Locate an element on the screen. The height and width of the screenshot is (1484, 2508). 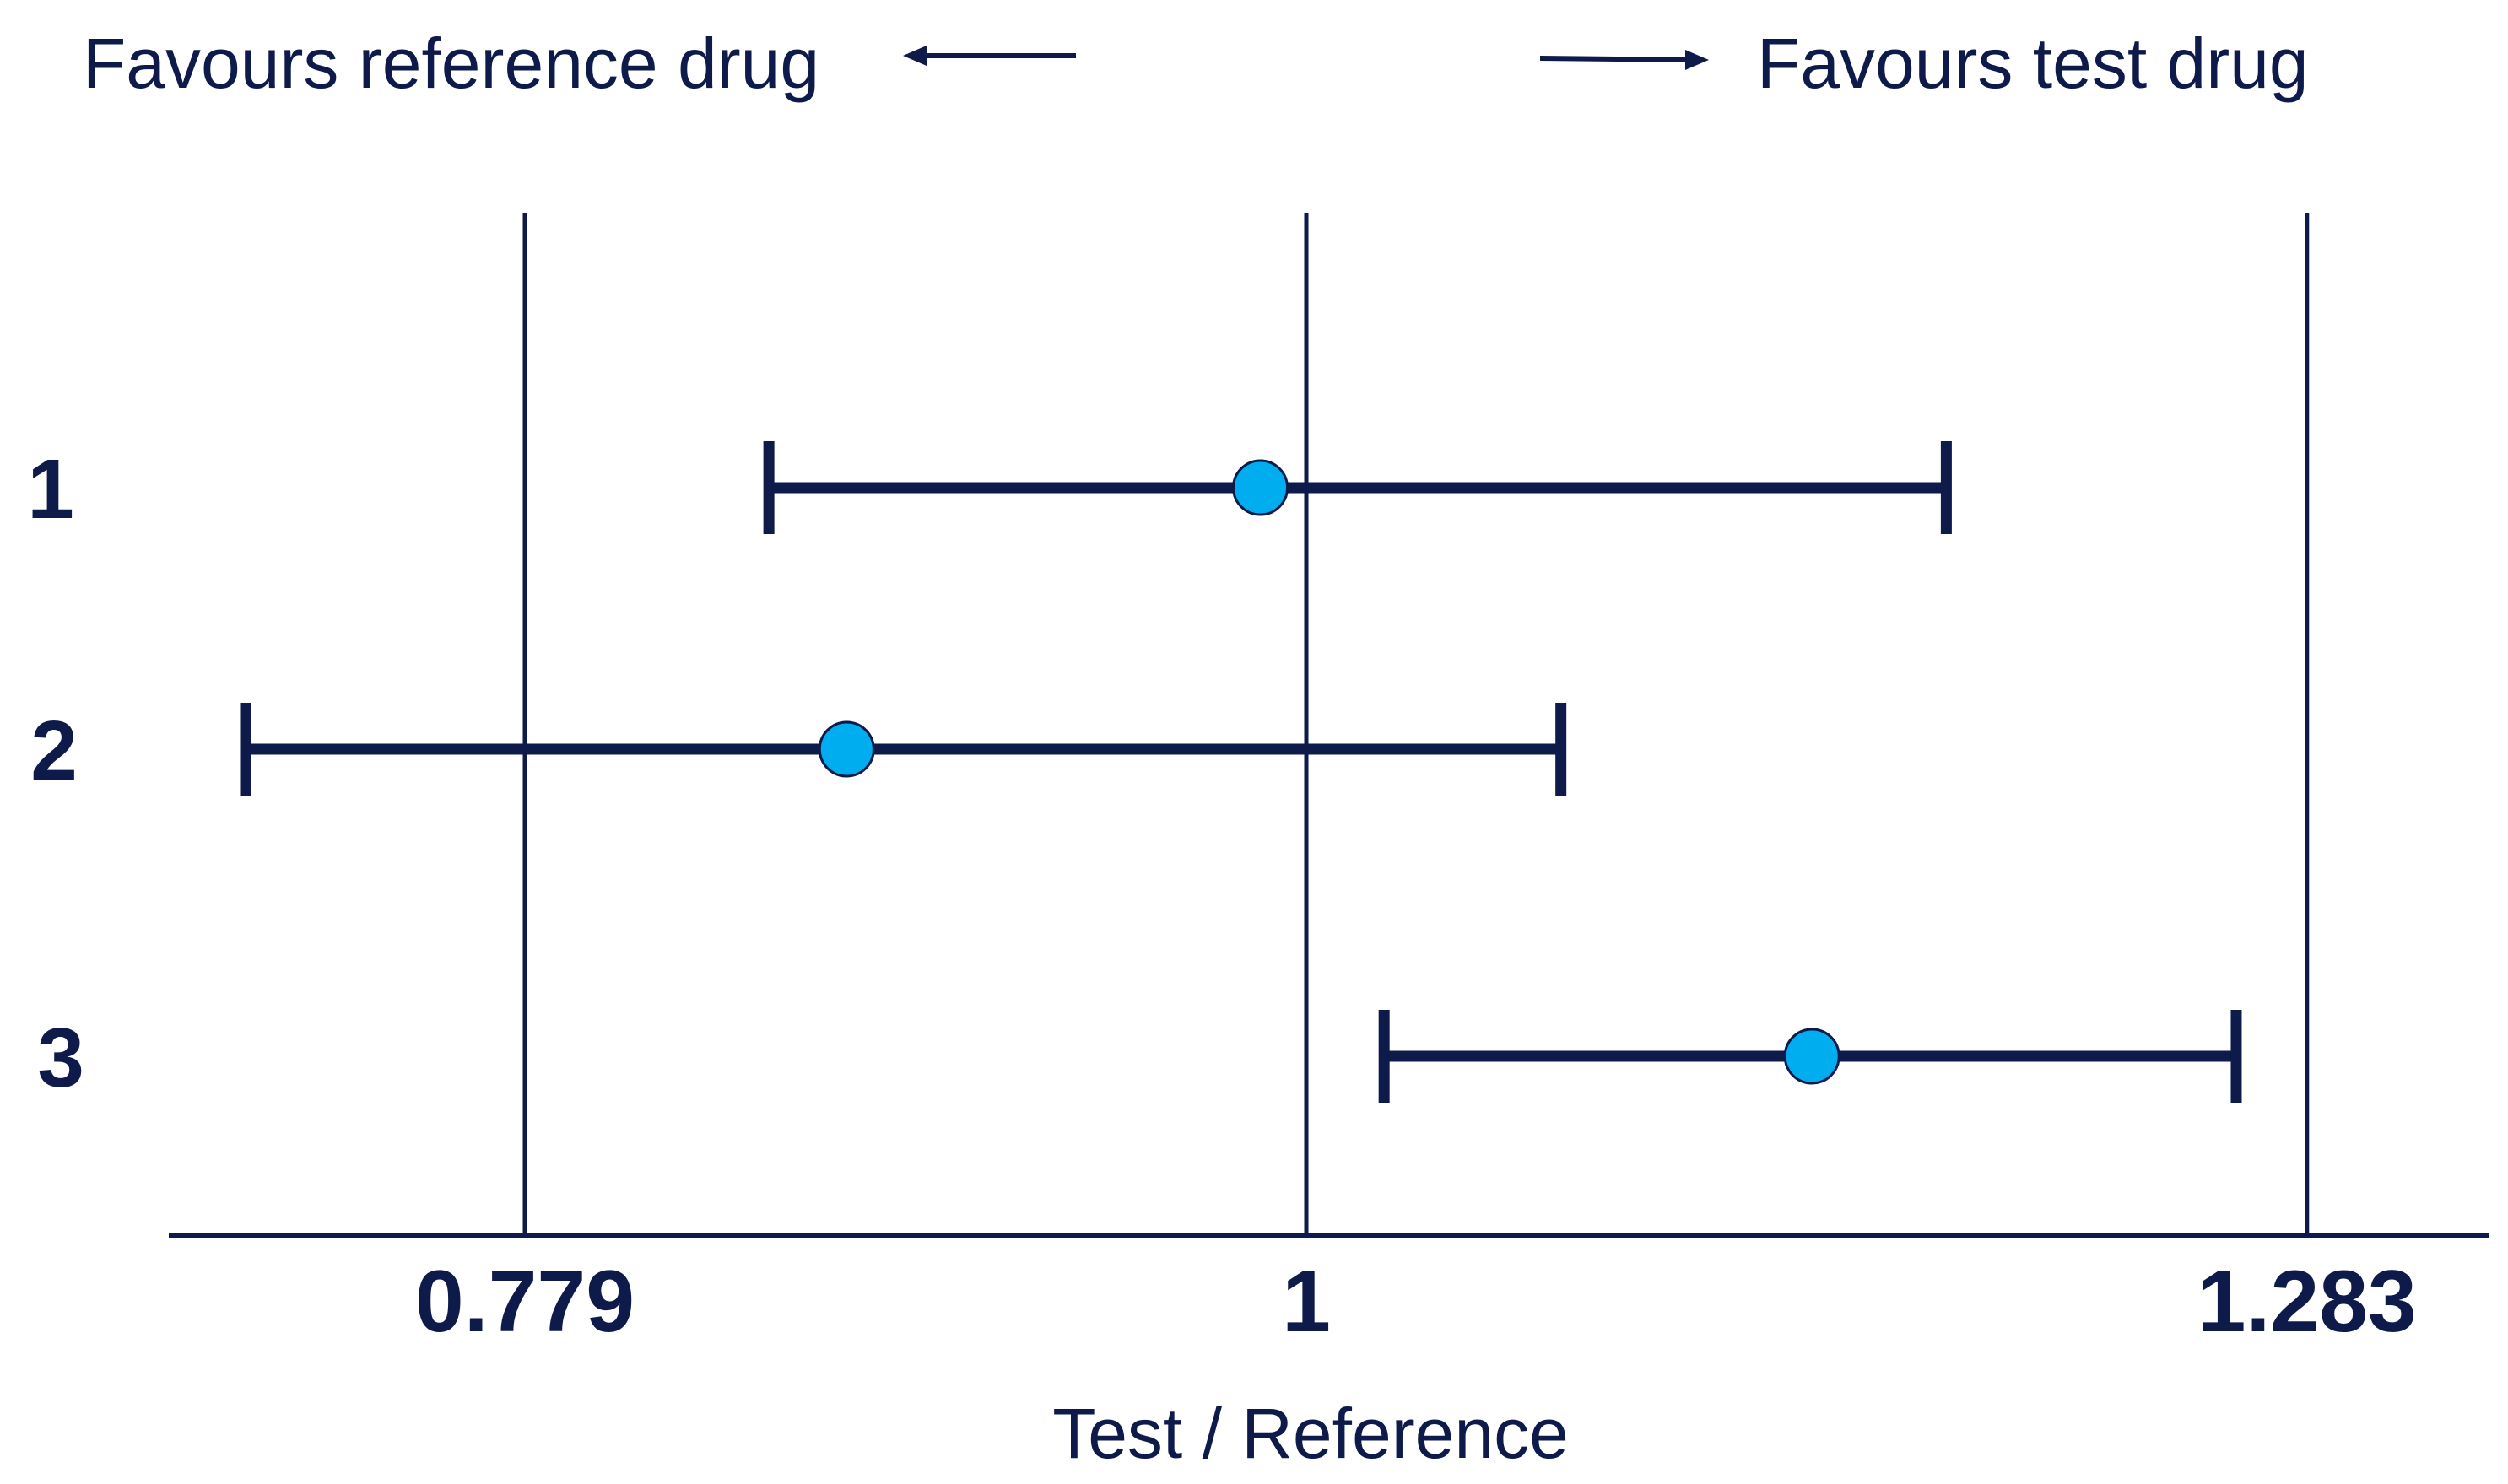
row-label: 1 is located at coordinates (50, 489).